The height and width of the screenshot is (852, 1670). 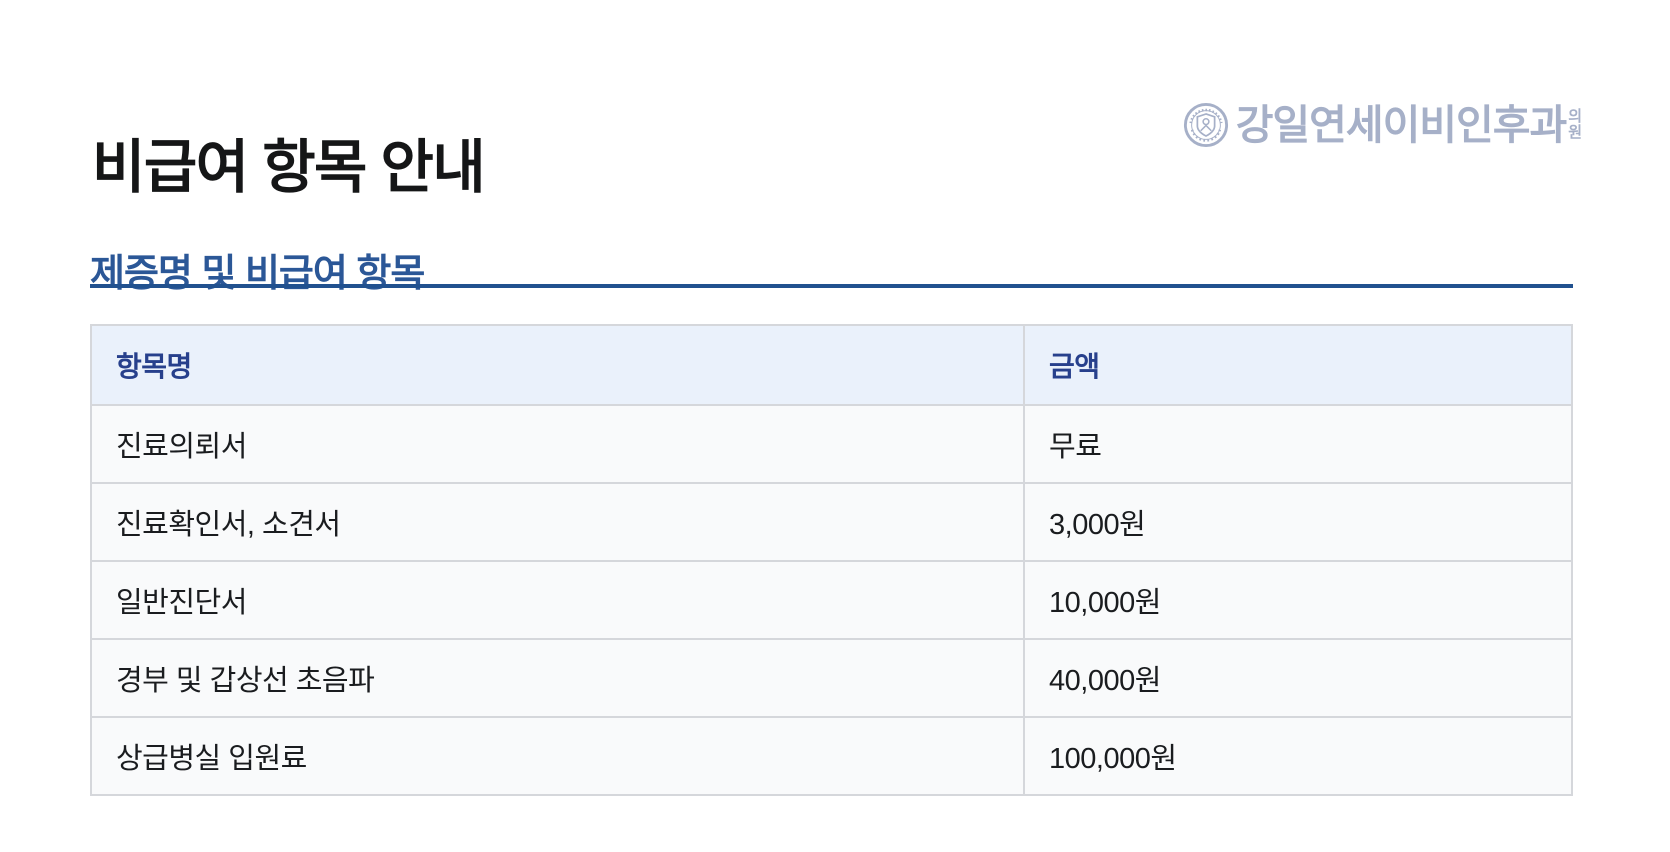 What do you see at coordinates (1575, 132) in the screenshot?
I see `clinic-suffix-bottom: 원` at bounding box center [1575, 132].